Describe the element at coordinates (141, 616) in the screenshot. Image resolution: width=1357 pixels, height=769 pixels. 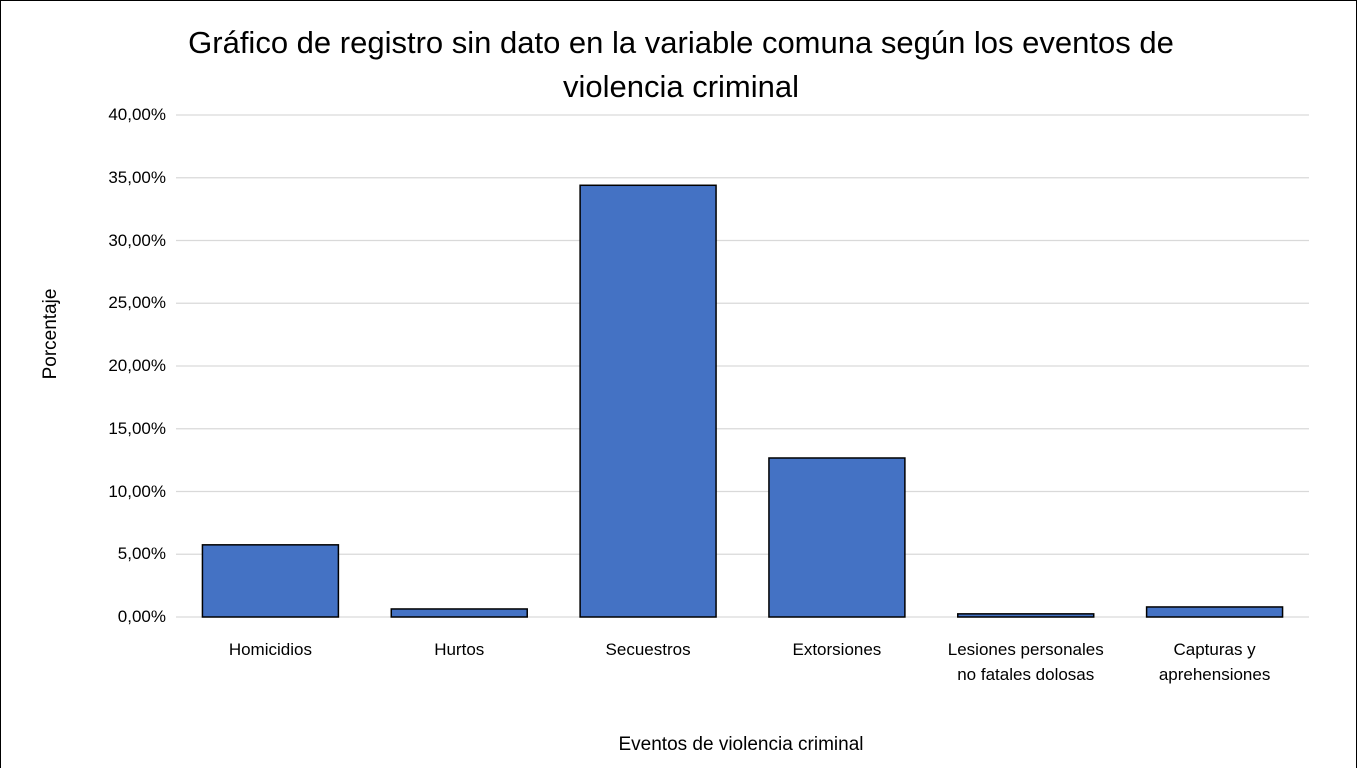
I see `y-tick-label: 0,00%` at that location.